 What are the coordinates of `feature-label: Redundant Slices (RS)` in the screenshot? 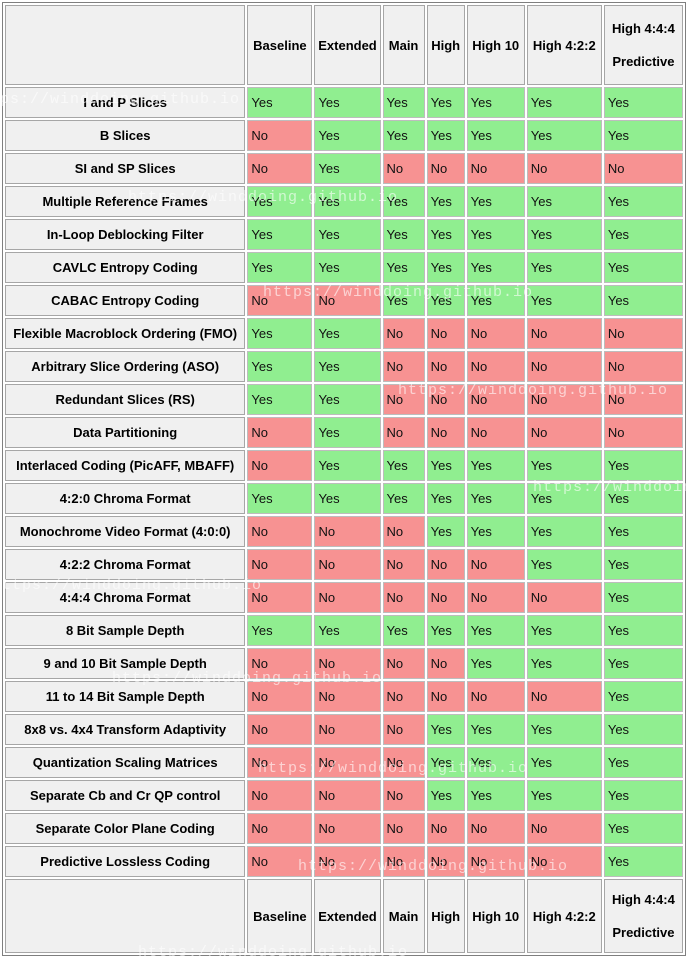 It's located at (125, 399).